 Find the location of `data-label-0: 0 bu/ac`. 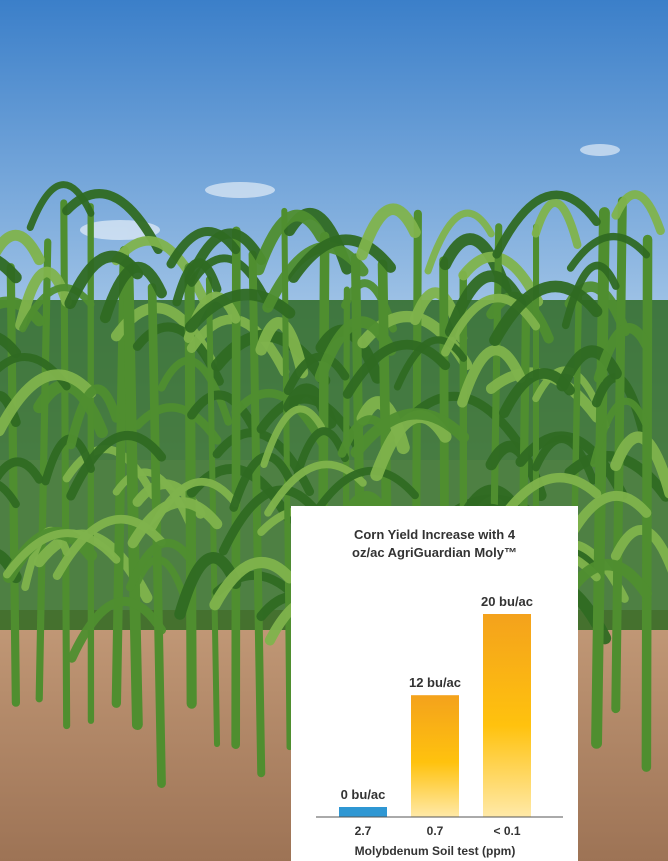

data-label-0: 0 bu/ac is located at coordinates (363, 794).